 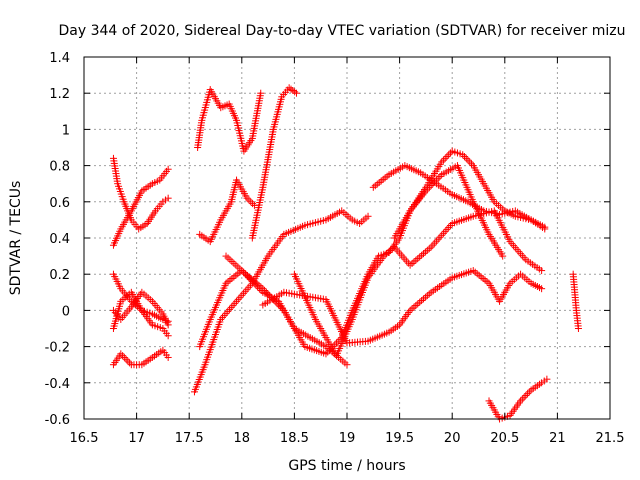 What do you see at coordinates (189, 438) in the screenshot?
I see `x-tick-label: 17.5` at bounding box center [189, 438].